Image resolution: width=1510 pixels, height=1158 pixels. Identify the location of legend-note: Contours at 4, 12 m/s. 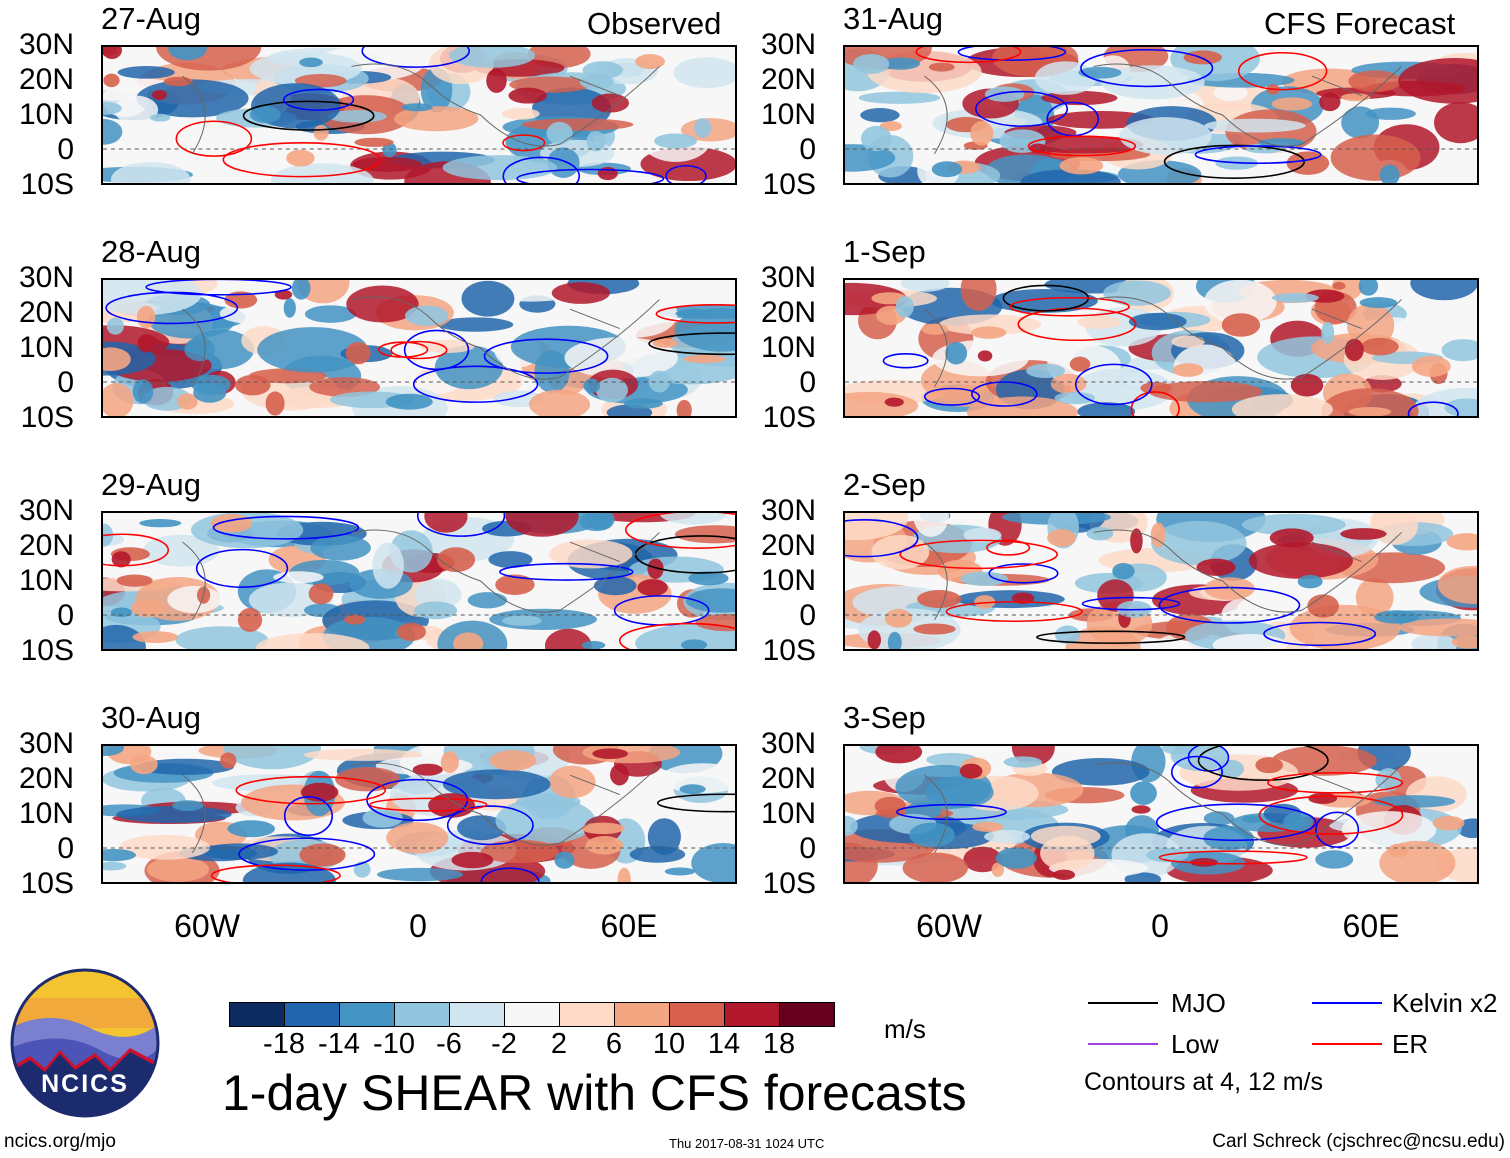
(1204, 1082).